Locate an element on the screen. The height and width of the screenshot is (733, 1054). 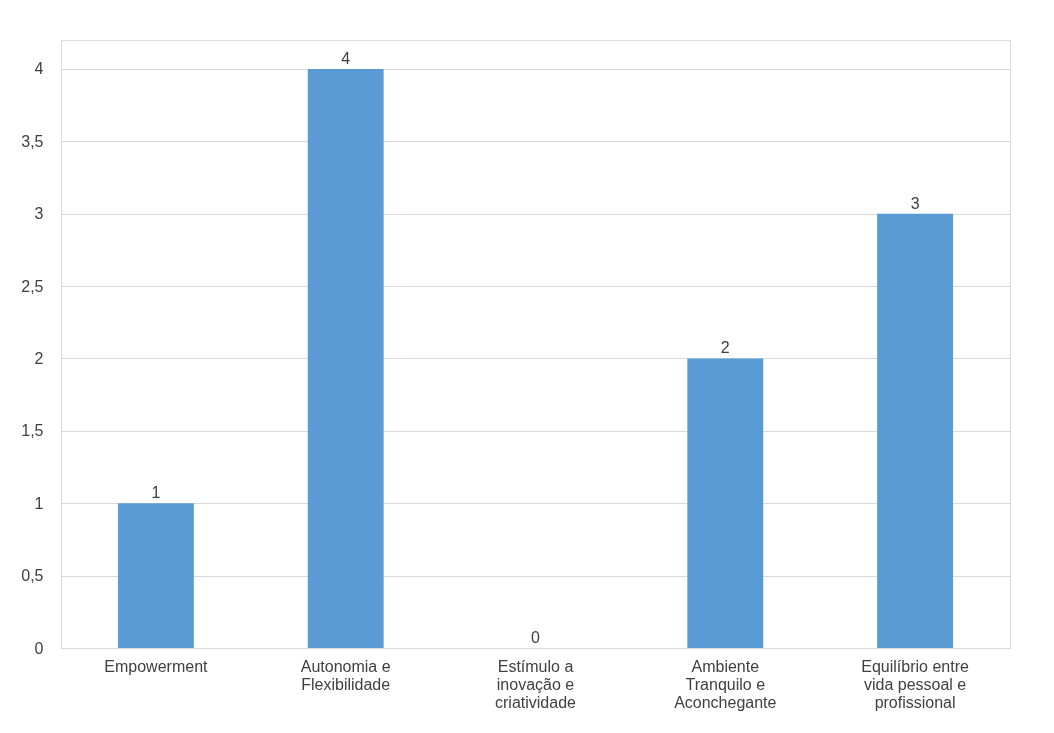
data-label: 1 is located at coordinates (156, 493).